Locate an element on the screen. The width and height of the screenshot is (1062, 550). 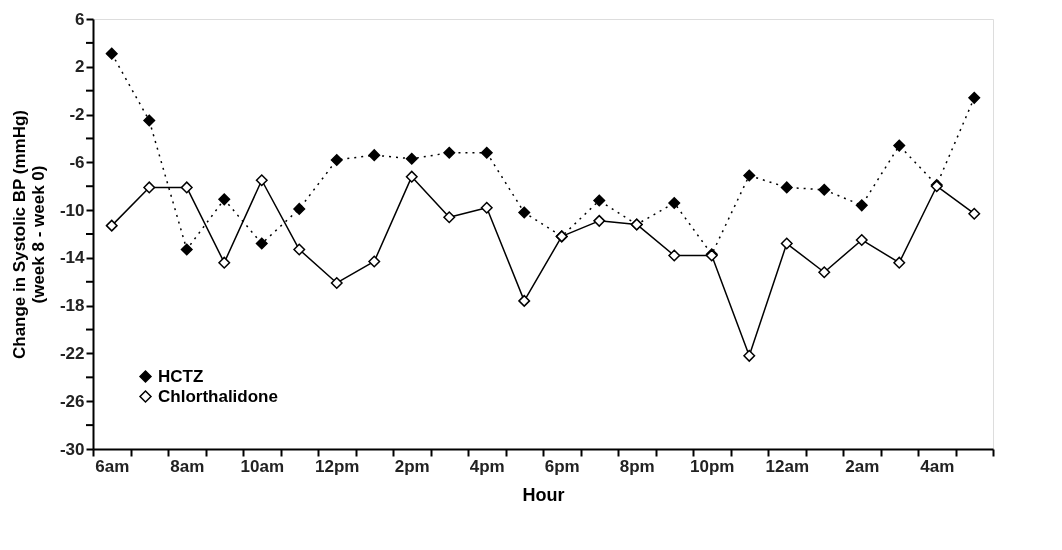
x-tick-label: 10pm is located at coordinates (712, 466).